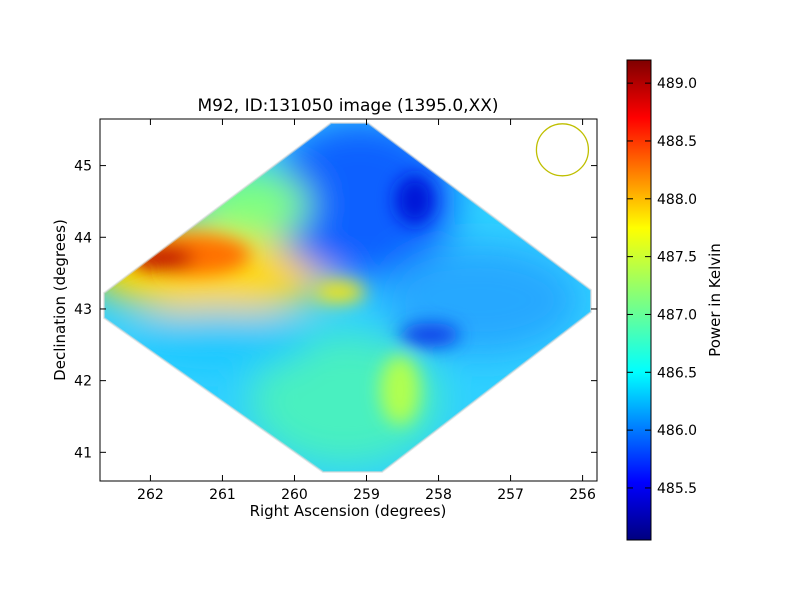 The width and height of the screenshot is (800, 600). I want to click on x-tick-label: 262, so click(150, 495).